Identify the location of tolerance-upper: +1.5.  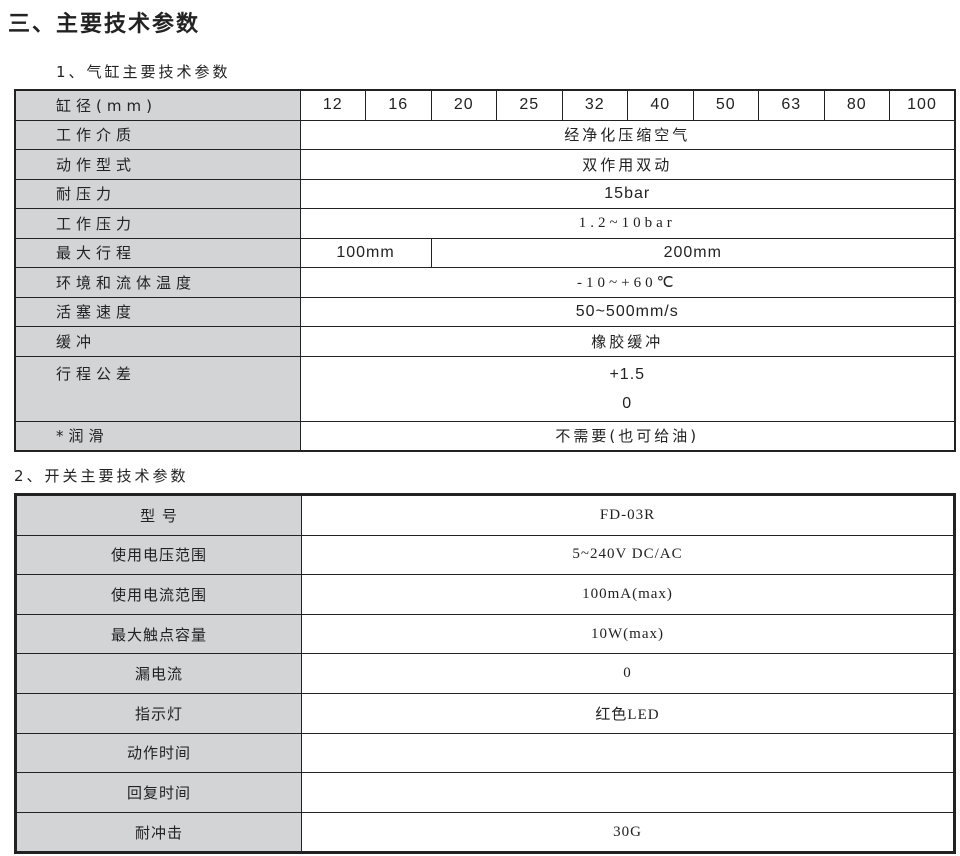
(627, 374).